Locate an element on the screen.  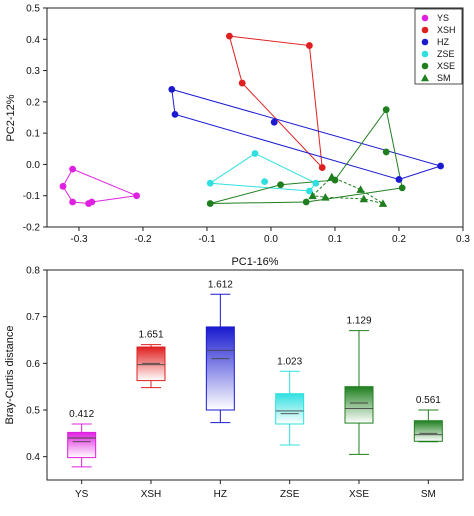
legend-label-xsh: XSH is located at coordinates (446, 30).